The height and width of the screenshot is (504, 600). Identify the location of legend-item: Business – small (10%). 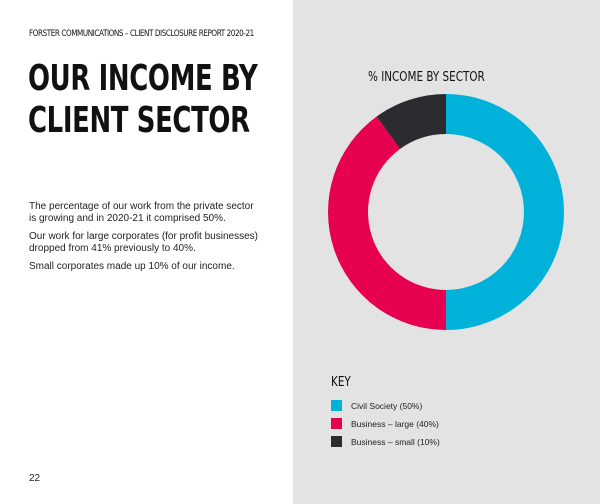
(385, 441).